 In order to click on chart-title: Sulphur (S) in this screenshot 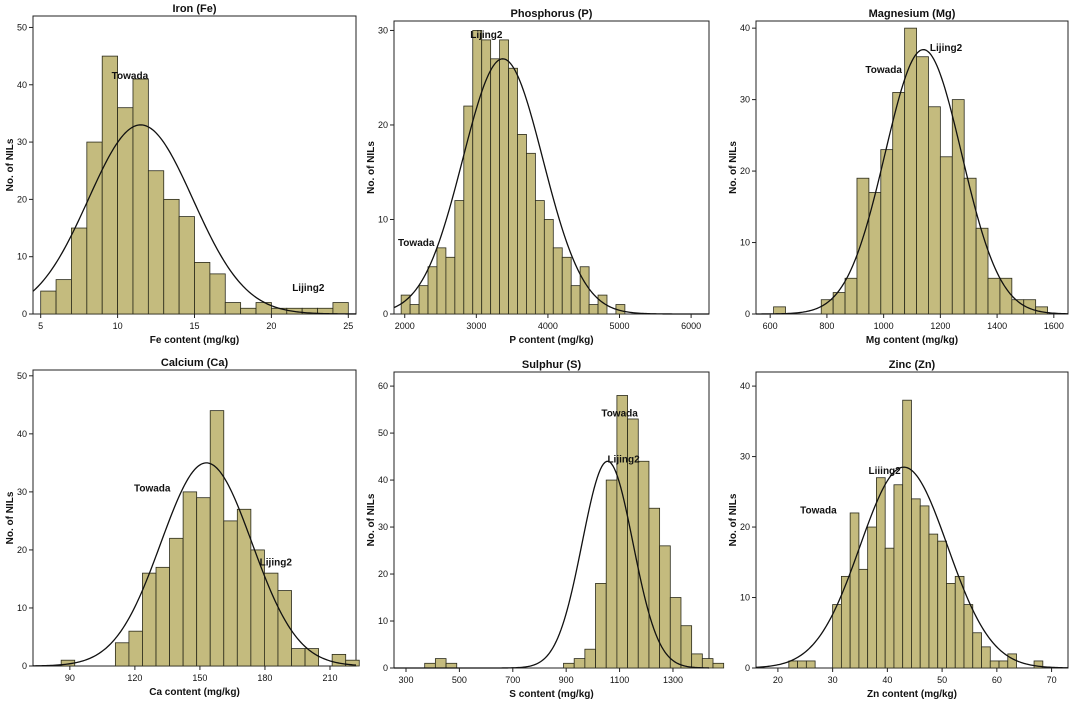, I will do `click(552, 365)`.